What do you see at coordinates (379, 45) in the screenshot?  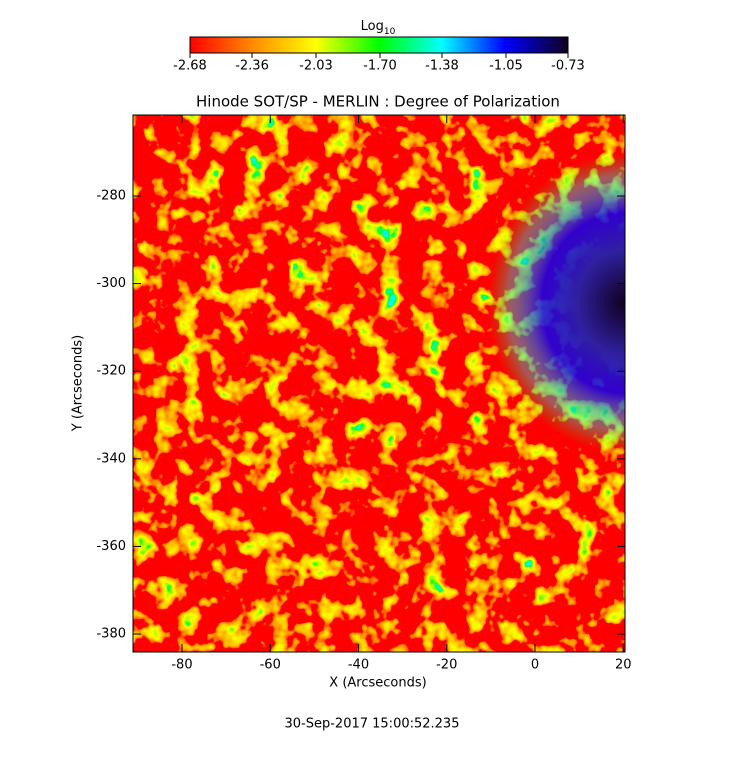 I see `colorbar` at bounding box center [379, 45].